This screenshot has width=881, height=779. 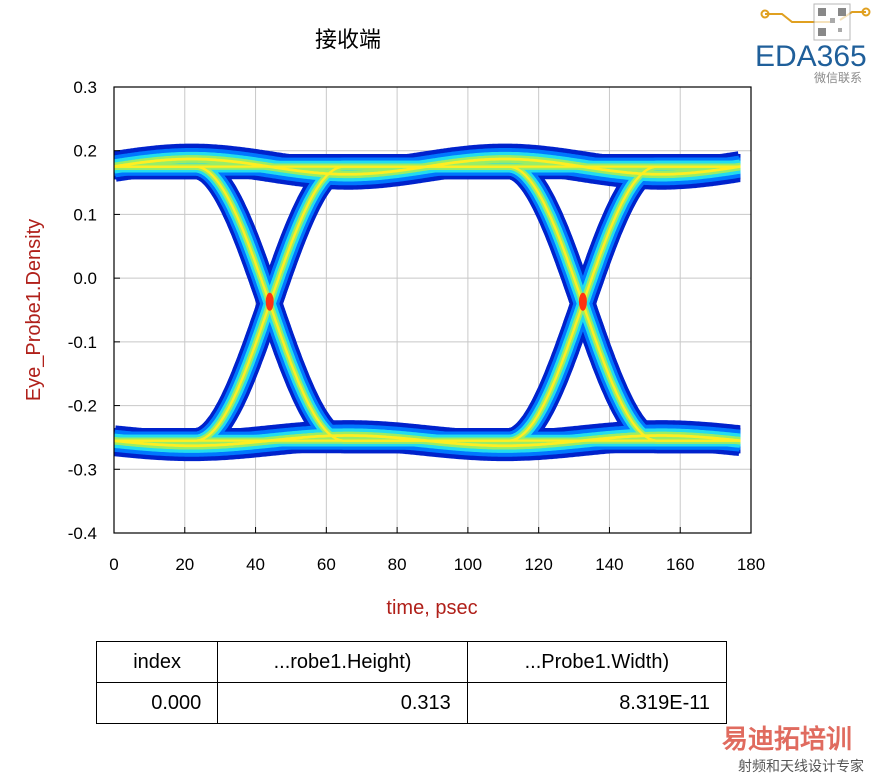 I want to click on x-tick-label: 120, so click(x=538, y=564).